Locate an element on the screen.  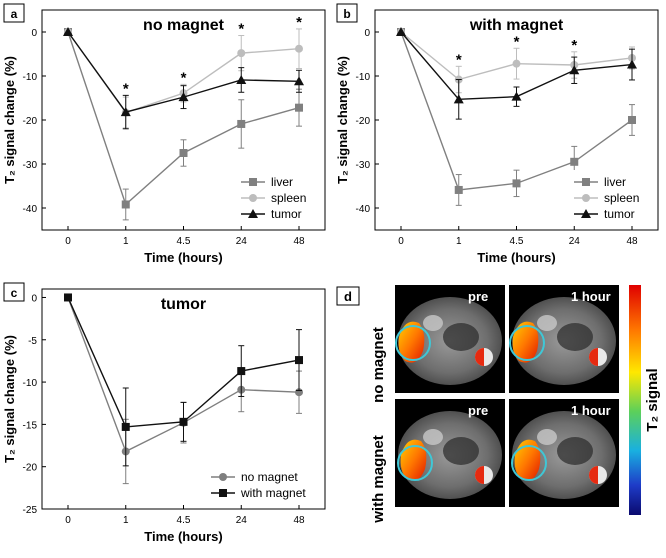
series-no-magnet is located at coordinates (183, 389).